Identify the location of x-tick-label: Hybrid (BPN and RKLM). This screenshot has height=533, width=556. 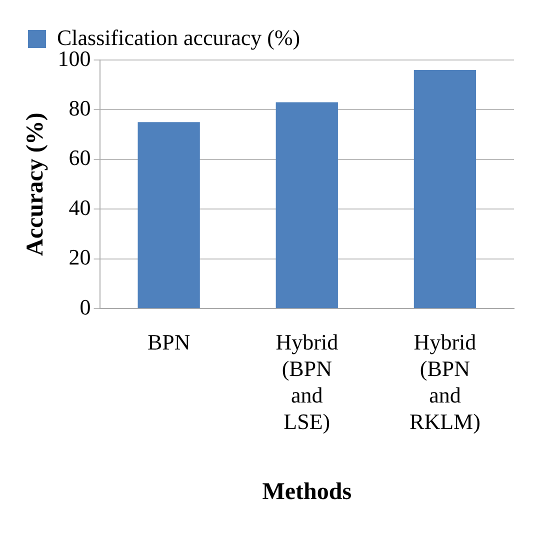
(445, 382).